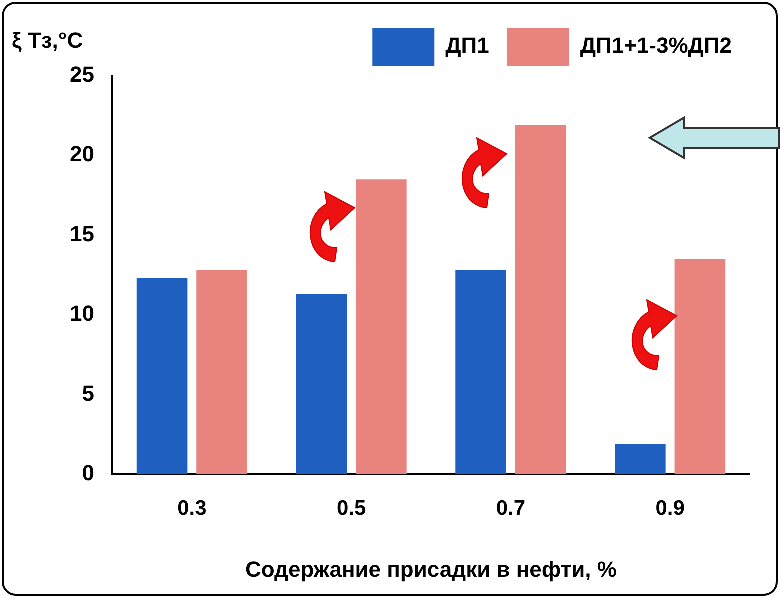 This screenshot has height=598, width=780. What do you see at coordinates (431, 569) in the screenshot?
I see `x-axis-title: Содержание присадки в нефти, %` at bounding box center [431, 569].